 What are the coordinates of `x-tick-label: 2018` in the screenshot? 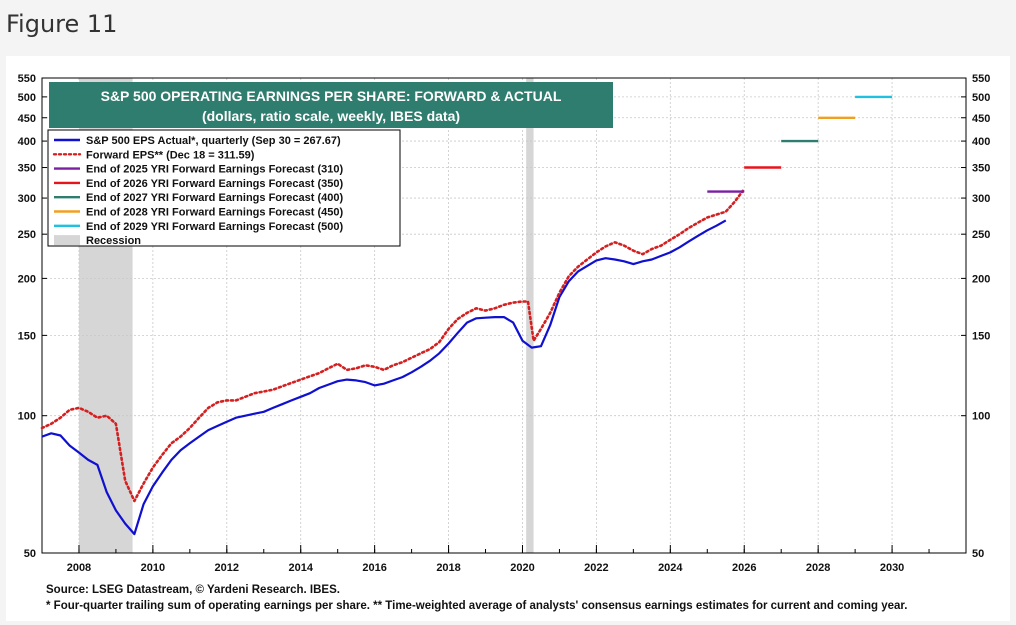 It's located at (448, 568).